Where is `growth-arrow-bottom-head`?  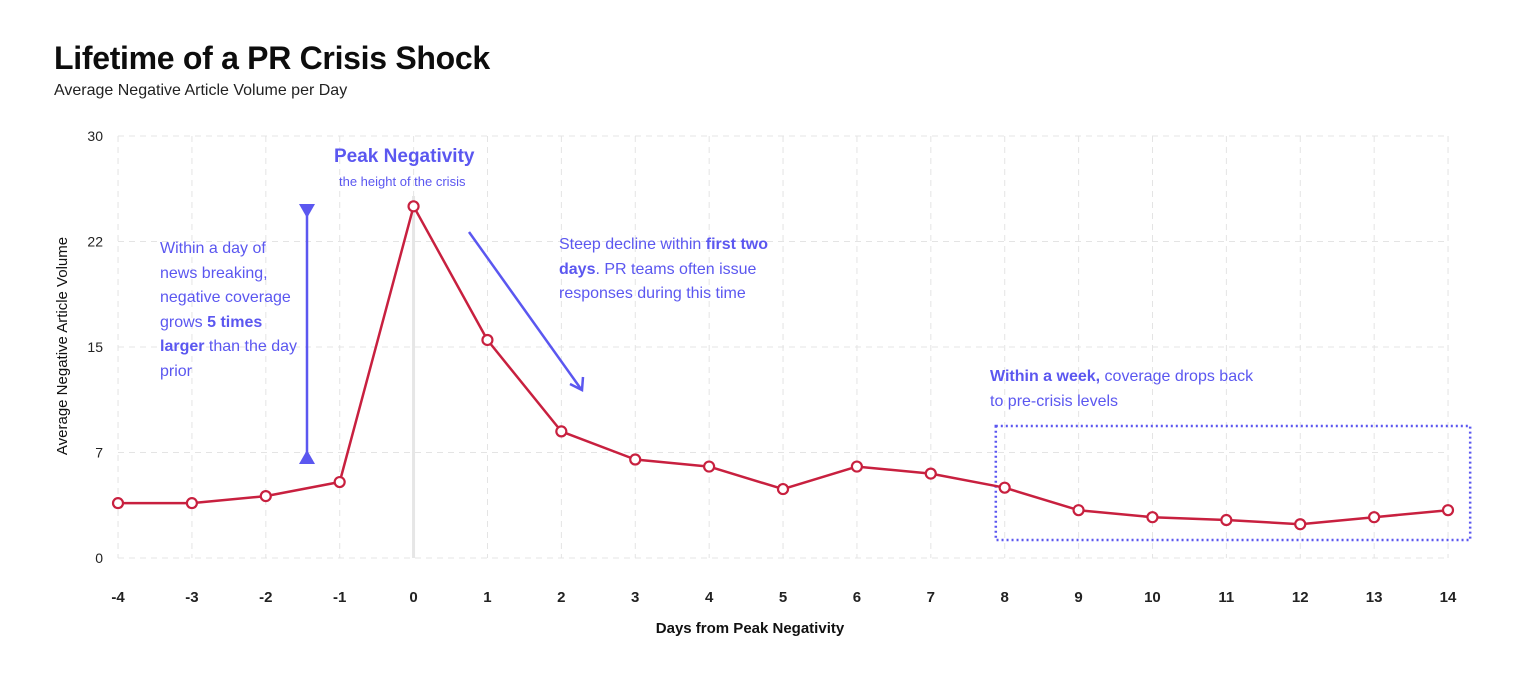 growth-arrow-bottom-head is located at coordinates (307, 457).